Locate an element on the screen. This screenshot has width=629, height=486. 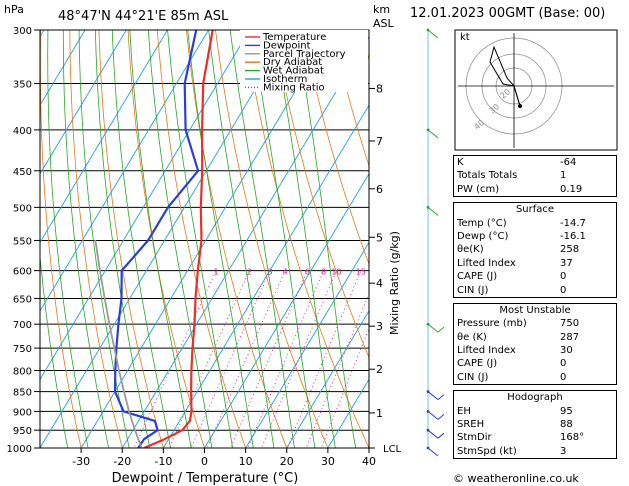
index-row: EH 95 is located at coordinates (535, 411).